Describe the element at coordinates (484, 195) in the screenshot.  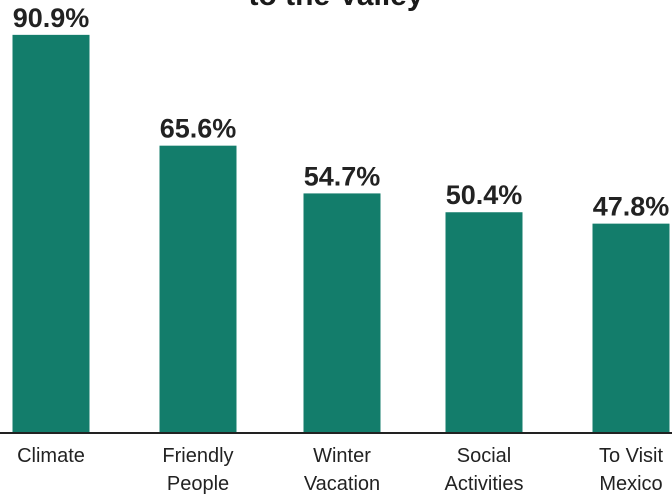
I see `value-label-3: 50.4%` at that location.